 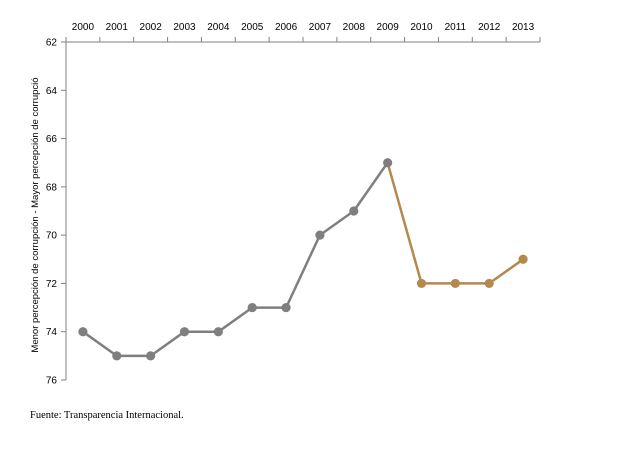 I want to click on x-tick-label: 2000, so click(x=83, y=27).